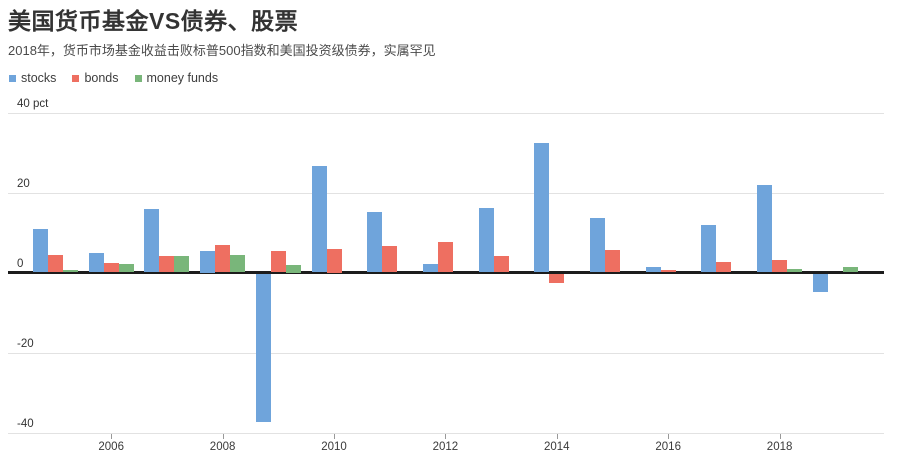  I want to click on bar-money-funds-2008, so click(293, 268).